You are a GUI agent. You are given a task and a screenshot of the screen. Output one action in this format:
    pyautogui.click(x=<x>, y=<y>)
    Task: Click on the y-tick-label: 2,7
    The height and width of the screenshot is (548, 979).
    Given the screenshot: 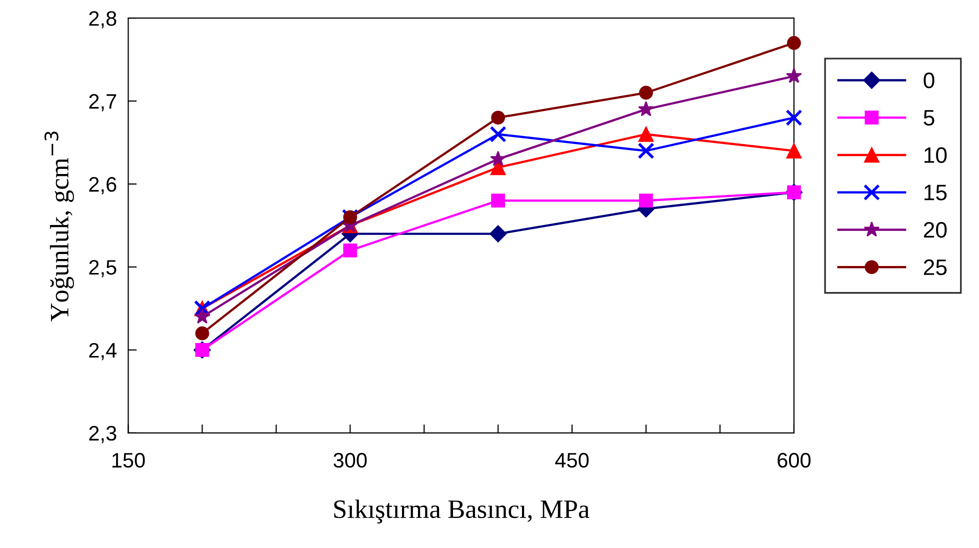 What is the action you would take?
    pyautogui.click(x=102, y=103)
    